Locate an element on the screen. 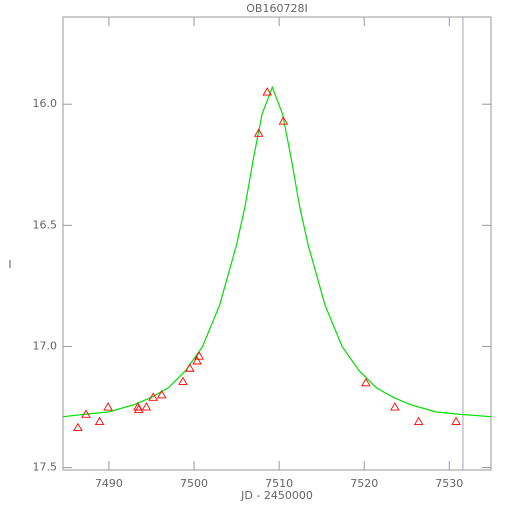 The image size is (510, 510). x-tick-label: 7530 is located at coordinates (449, 483).